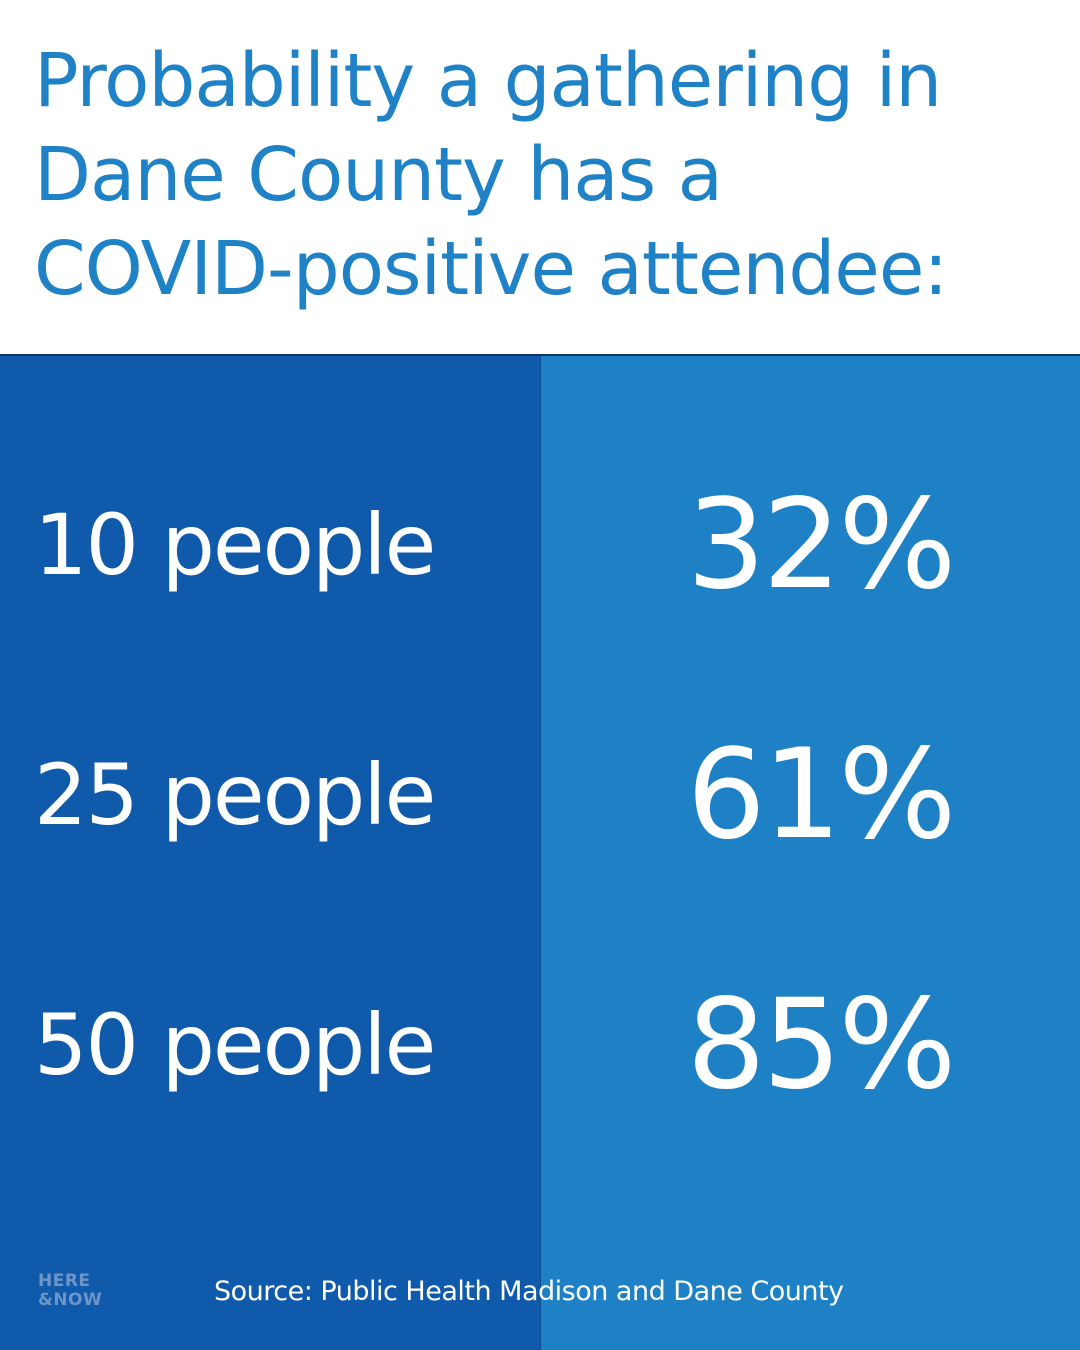 The height and width of the screenshot is (1350, 1080). I want to click on title-line-1: Probability a gathering in, so click(488, 81).